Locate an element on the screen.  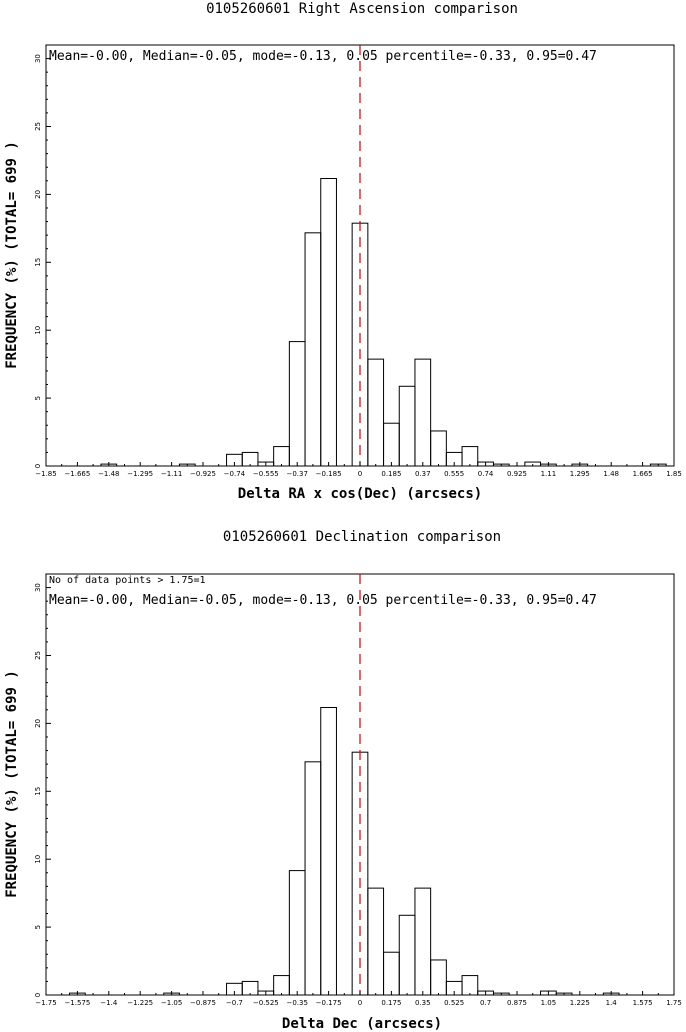
dec-x-tick-label: 0 is located at coordinates (360, 1003).